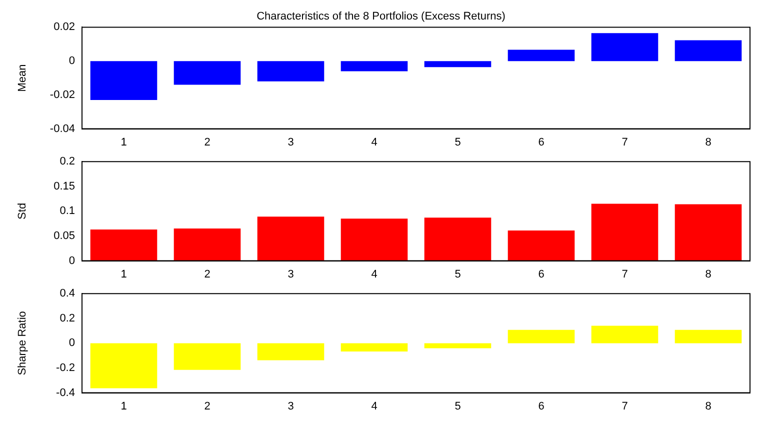 This screenshot has height=424, width=760. I want to click on y-tick-label: -0.2, so click(65, 368).